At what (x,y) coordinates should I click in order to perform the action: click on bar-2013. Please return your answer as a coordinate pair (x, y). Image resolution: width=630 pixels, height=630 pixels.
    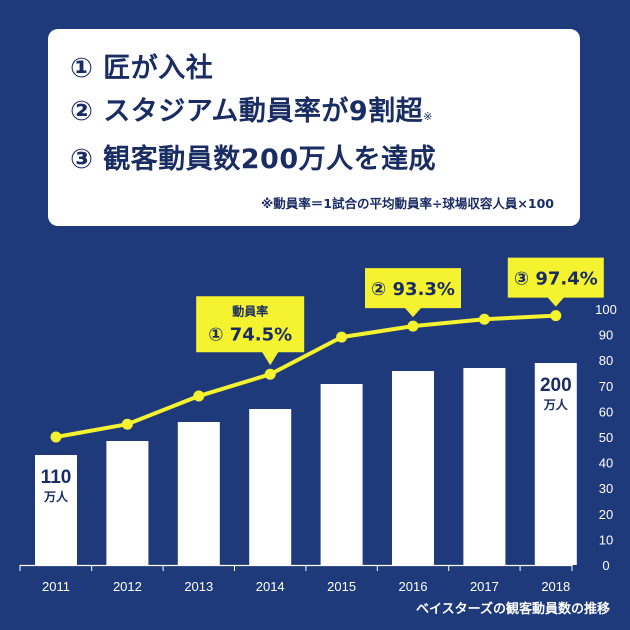
    Looking at the image, I should click on (198, 493).